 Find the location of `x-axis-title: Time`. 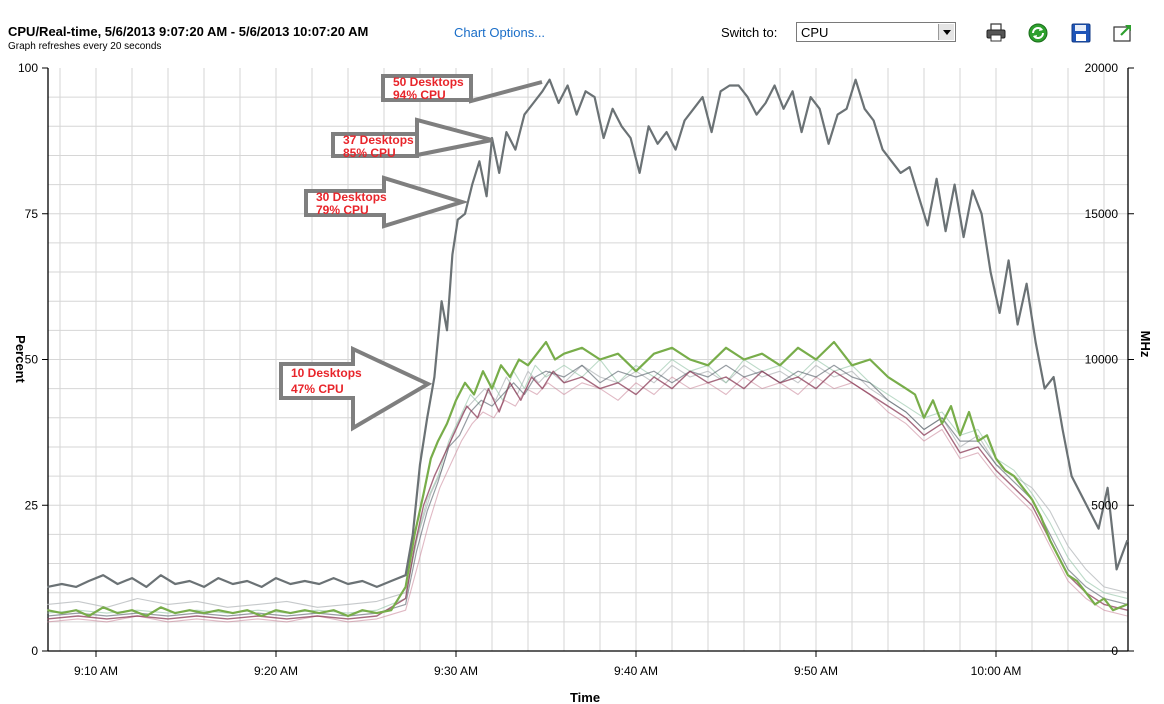

x-axis-title: Time is located at coordinates (585, 697).